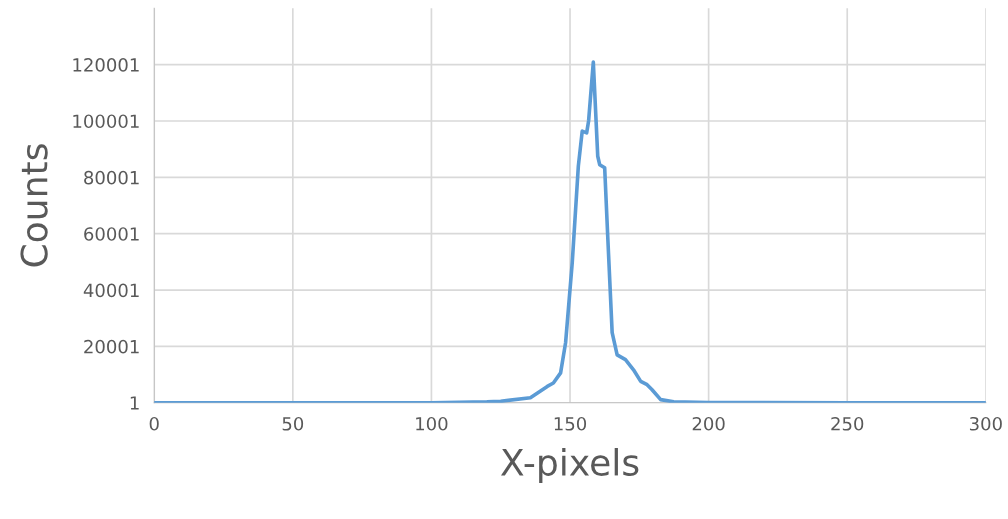 This screenshot has height=519, width=1008. What do you see at coordinates (154, 423) in the screenshot?
I see `x-tick-label: 0` at bounding box center [154, 423].